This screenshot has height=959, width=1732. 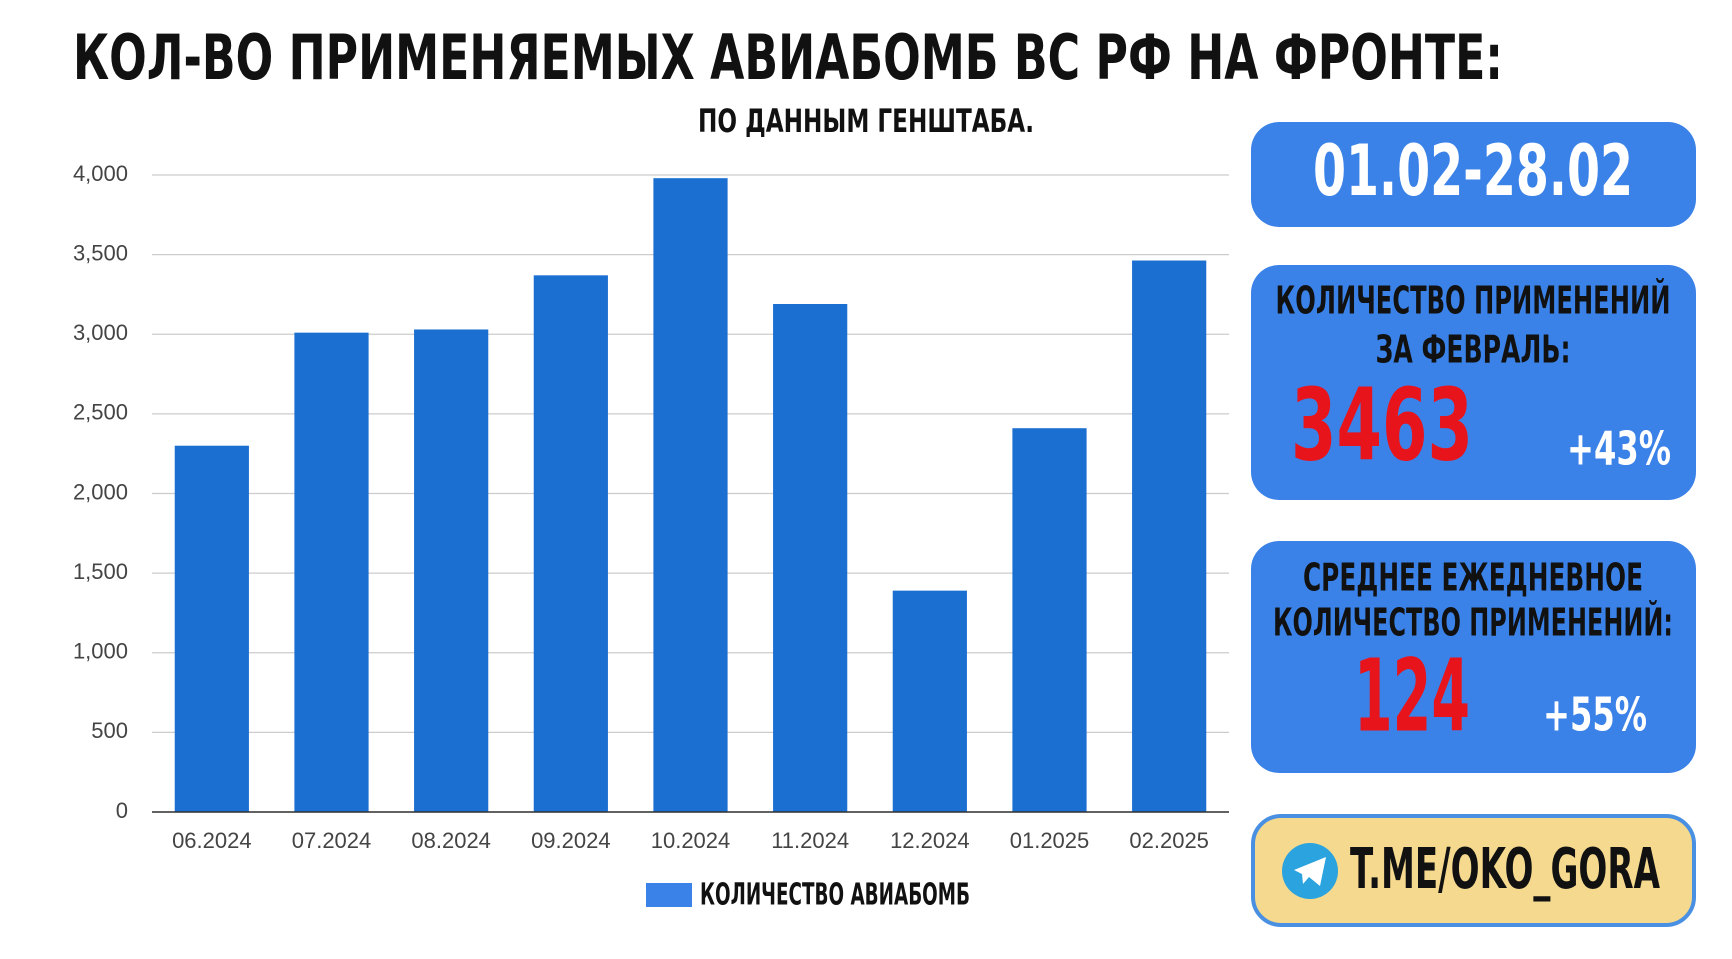 What do you see at coordinates (1382, 424) in the screenshot?
I see `monthly-number: 3463` at bounding box center [1382, 424].